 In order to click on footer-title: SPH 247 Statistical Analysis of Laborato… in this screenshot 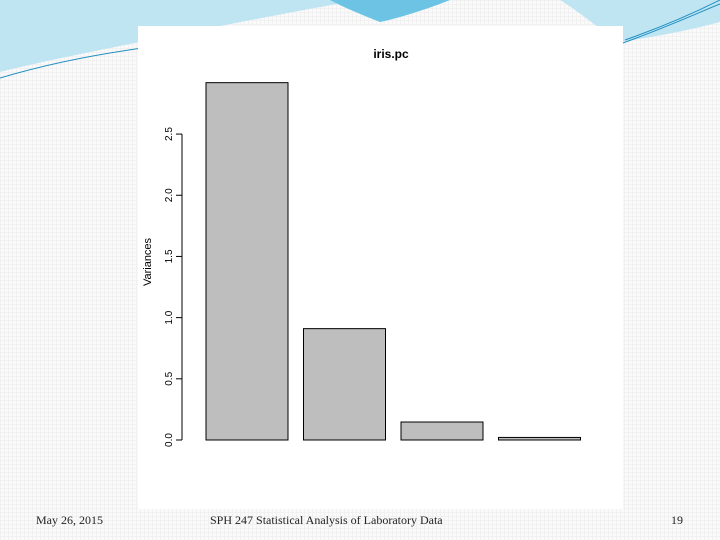, I will do `click(326, 520)`.